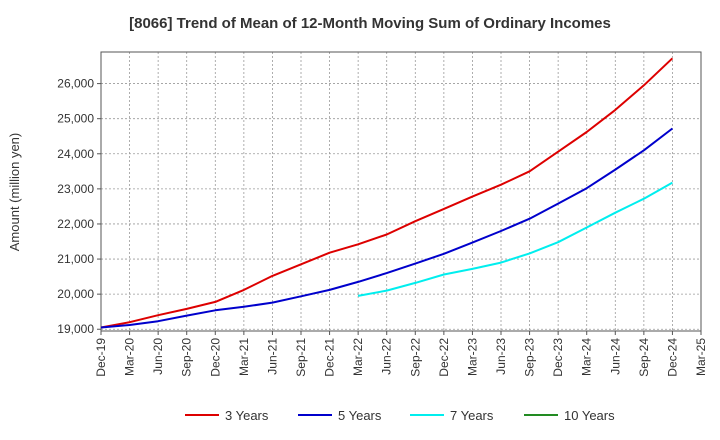 This screenshot has width=720, height=440. Describe the element at coordinates (75, 224) in the screenshot. I see `y-tick-label: 22,000` at that location.